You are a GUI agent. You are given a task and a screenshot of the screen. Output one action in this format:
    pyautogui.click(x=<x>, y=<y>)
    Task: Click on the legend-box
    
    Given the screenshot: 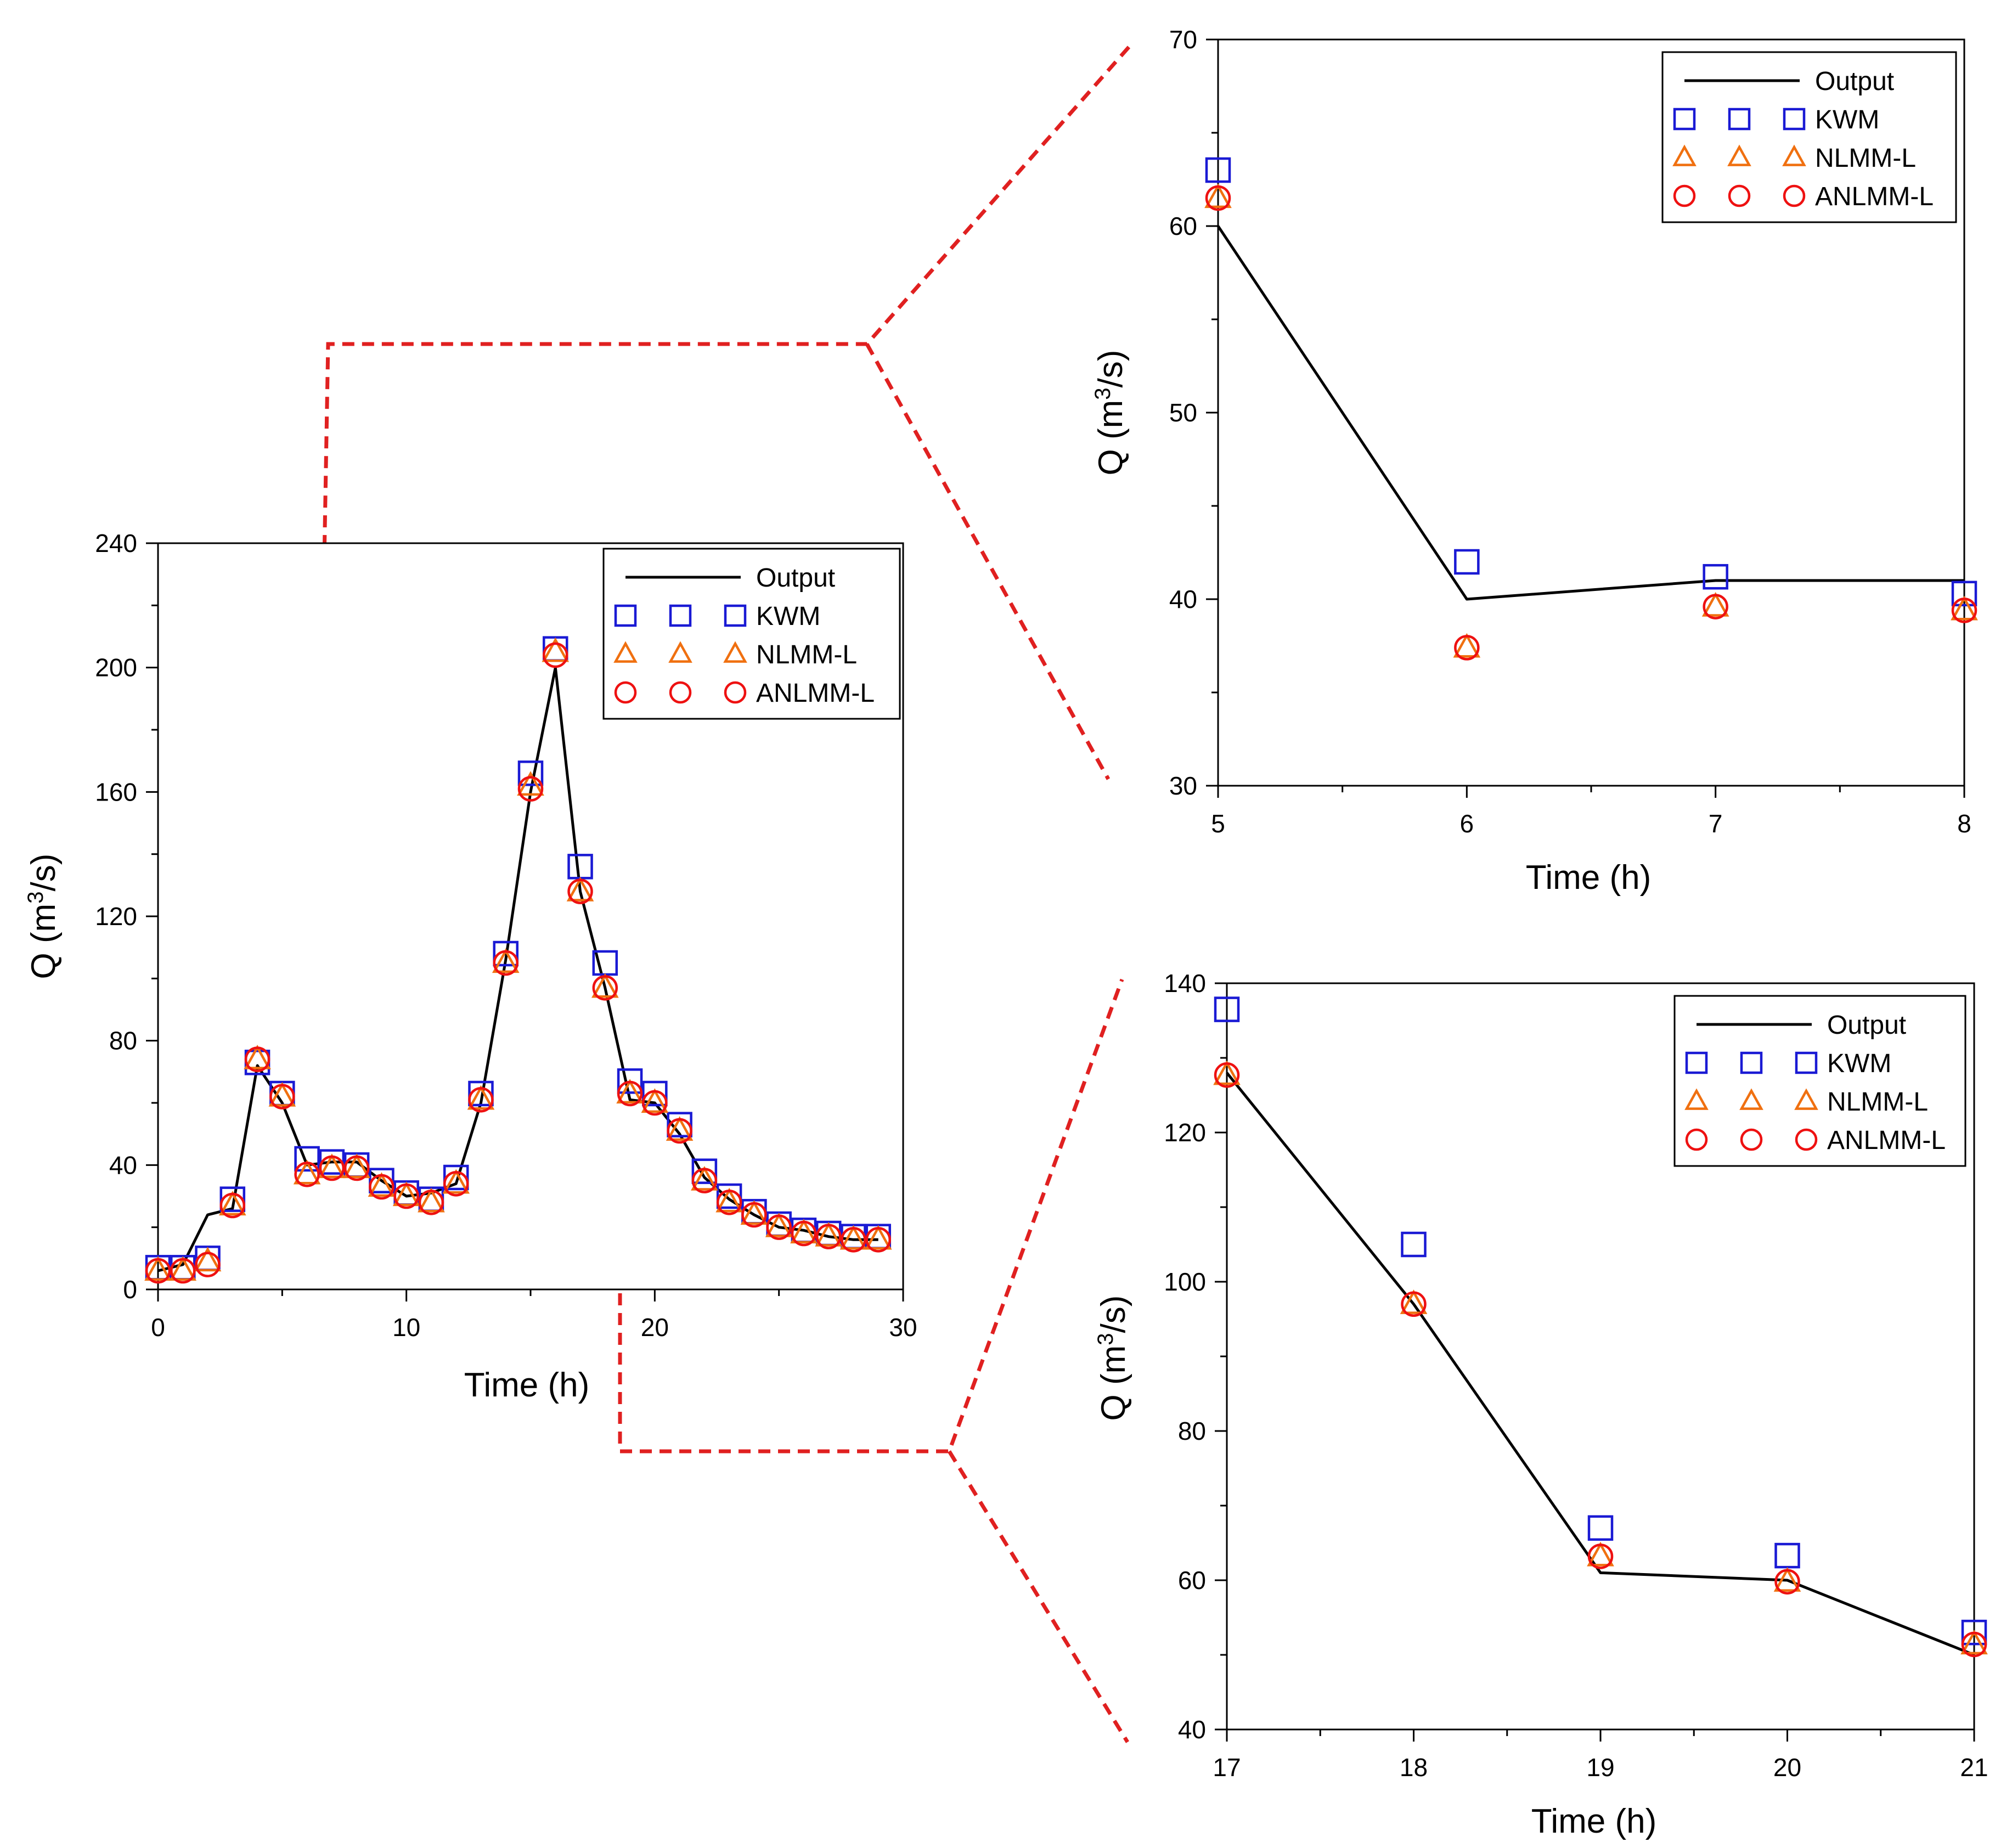 What is the action you would take?
    pyautogui.click(x=1809, y=137)
    